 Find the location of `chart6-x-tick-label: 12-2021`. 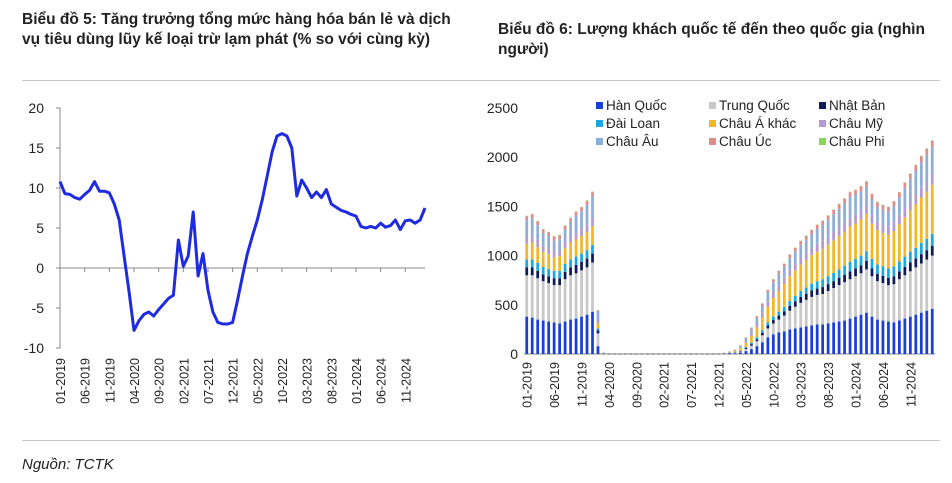

chart6-x-tick-label: 12-2021 is located at coordinates (720, 385).